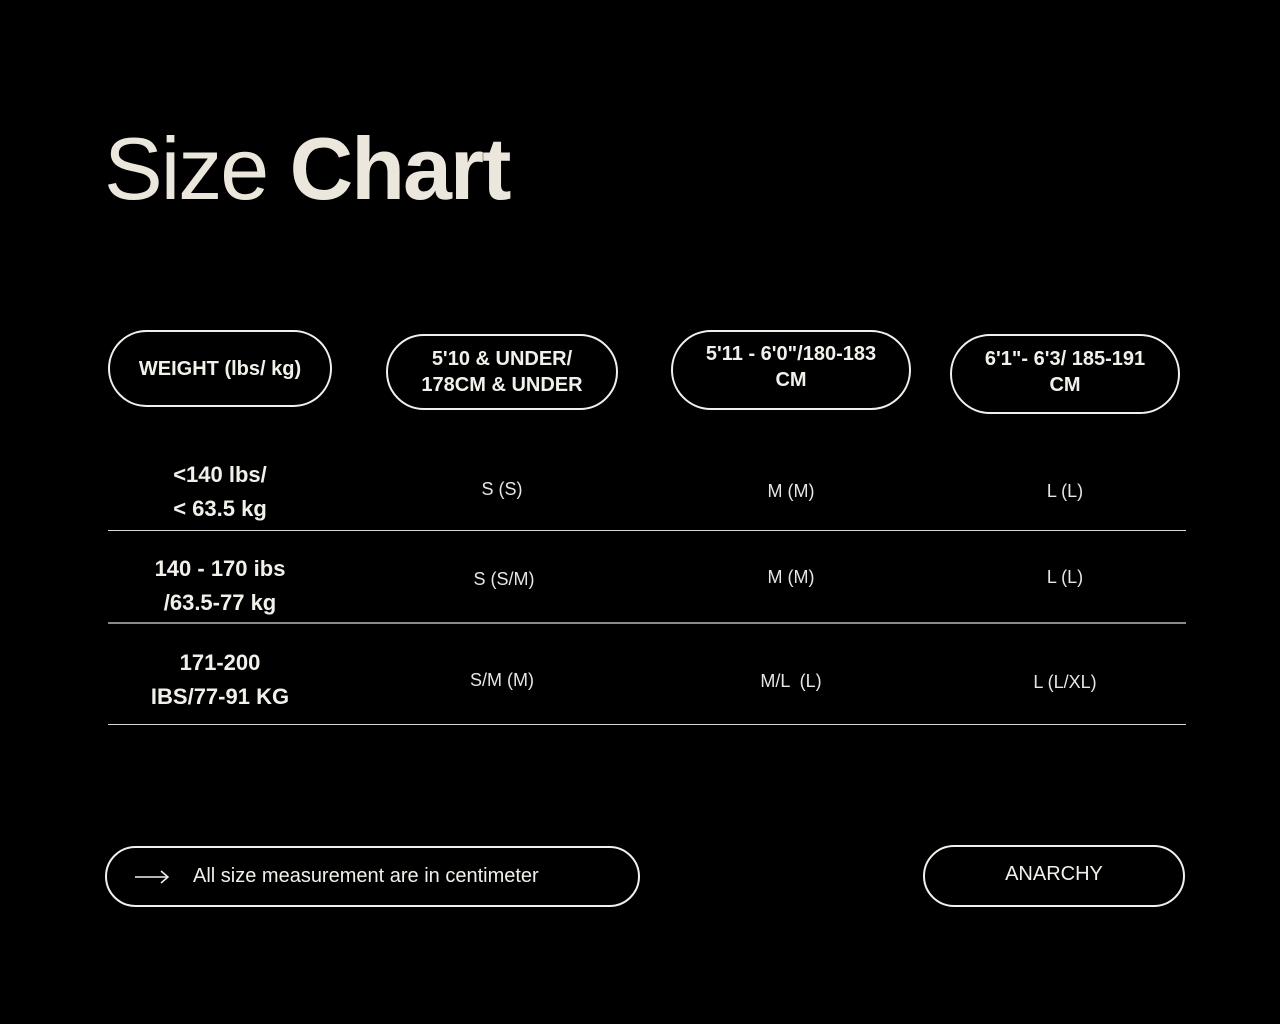 This screenshot has width=1280, height=1024. Describe the element at coordinates (220, 492) in the screenshot. I see `table-row-weight: <140 lbs/ < 63.5 kg` at that location.